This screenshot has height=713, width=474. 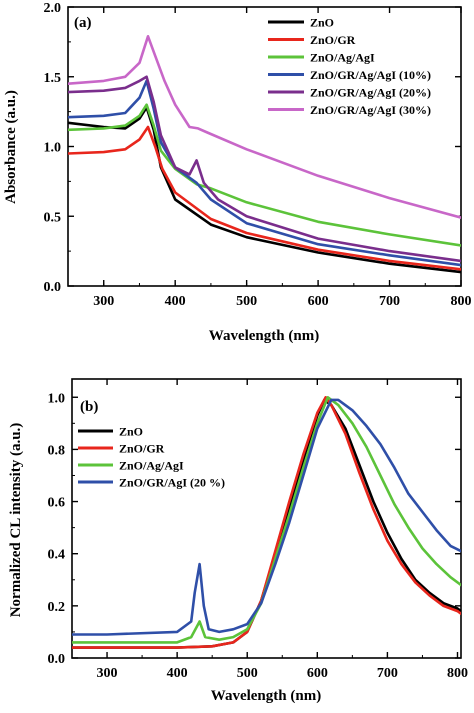 I want to click on y-tick-label: 0.4, so click(x=57, y=555).